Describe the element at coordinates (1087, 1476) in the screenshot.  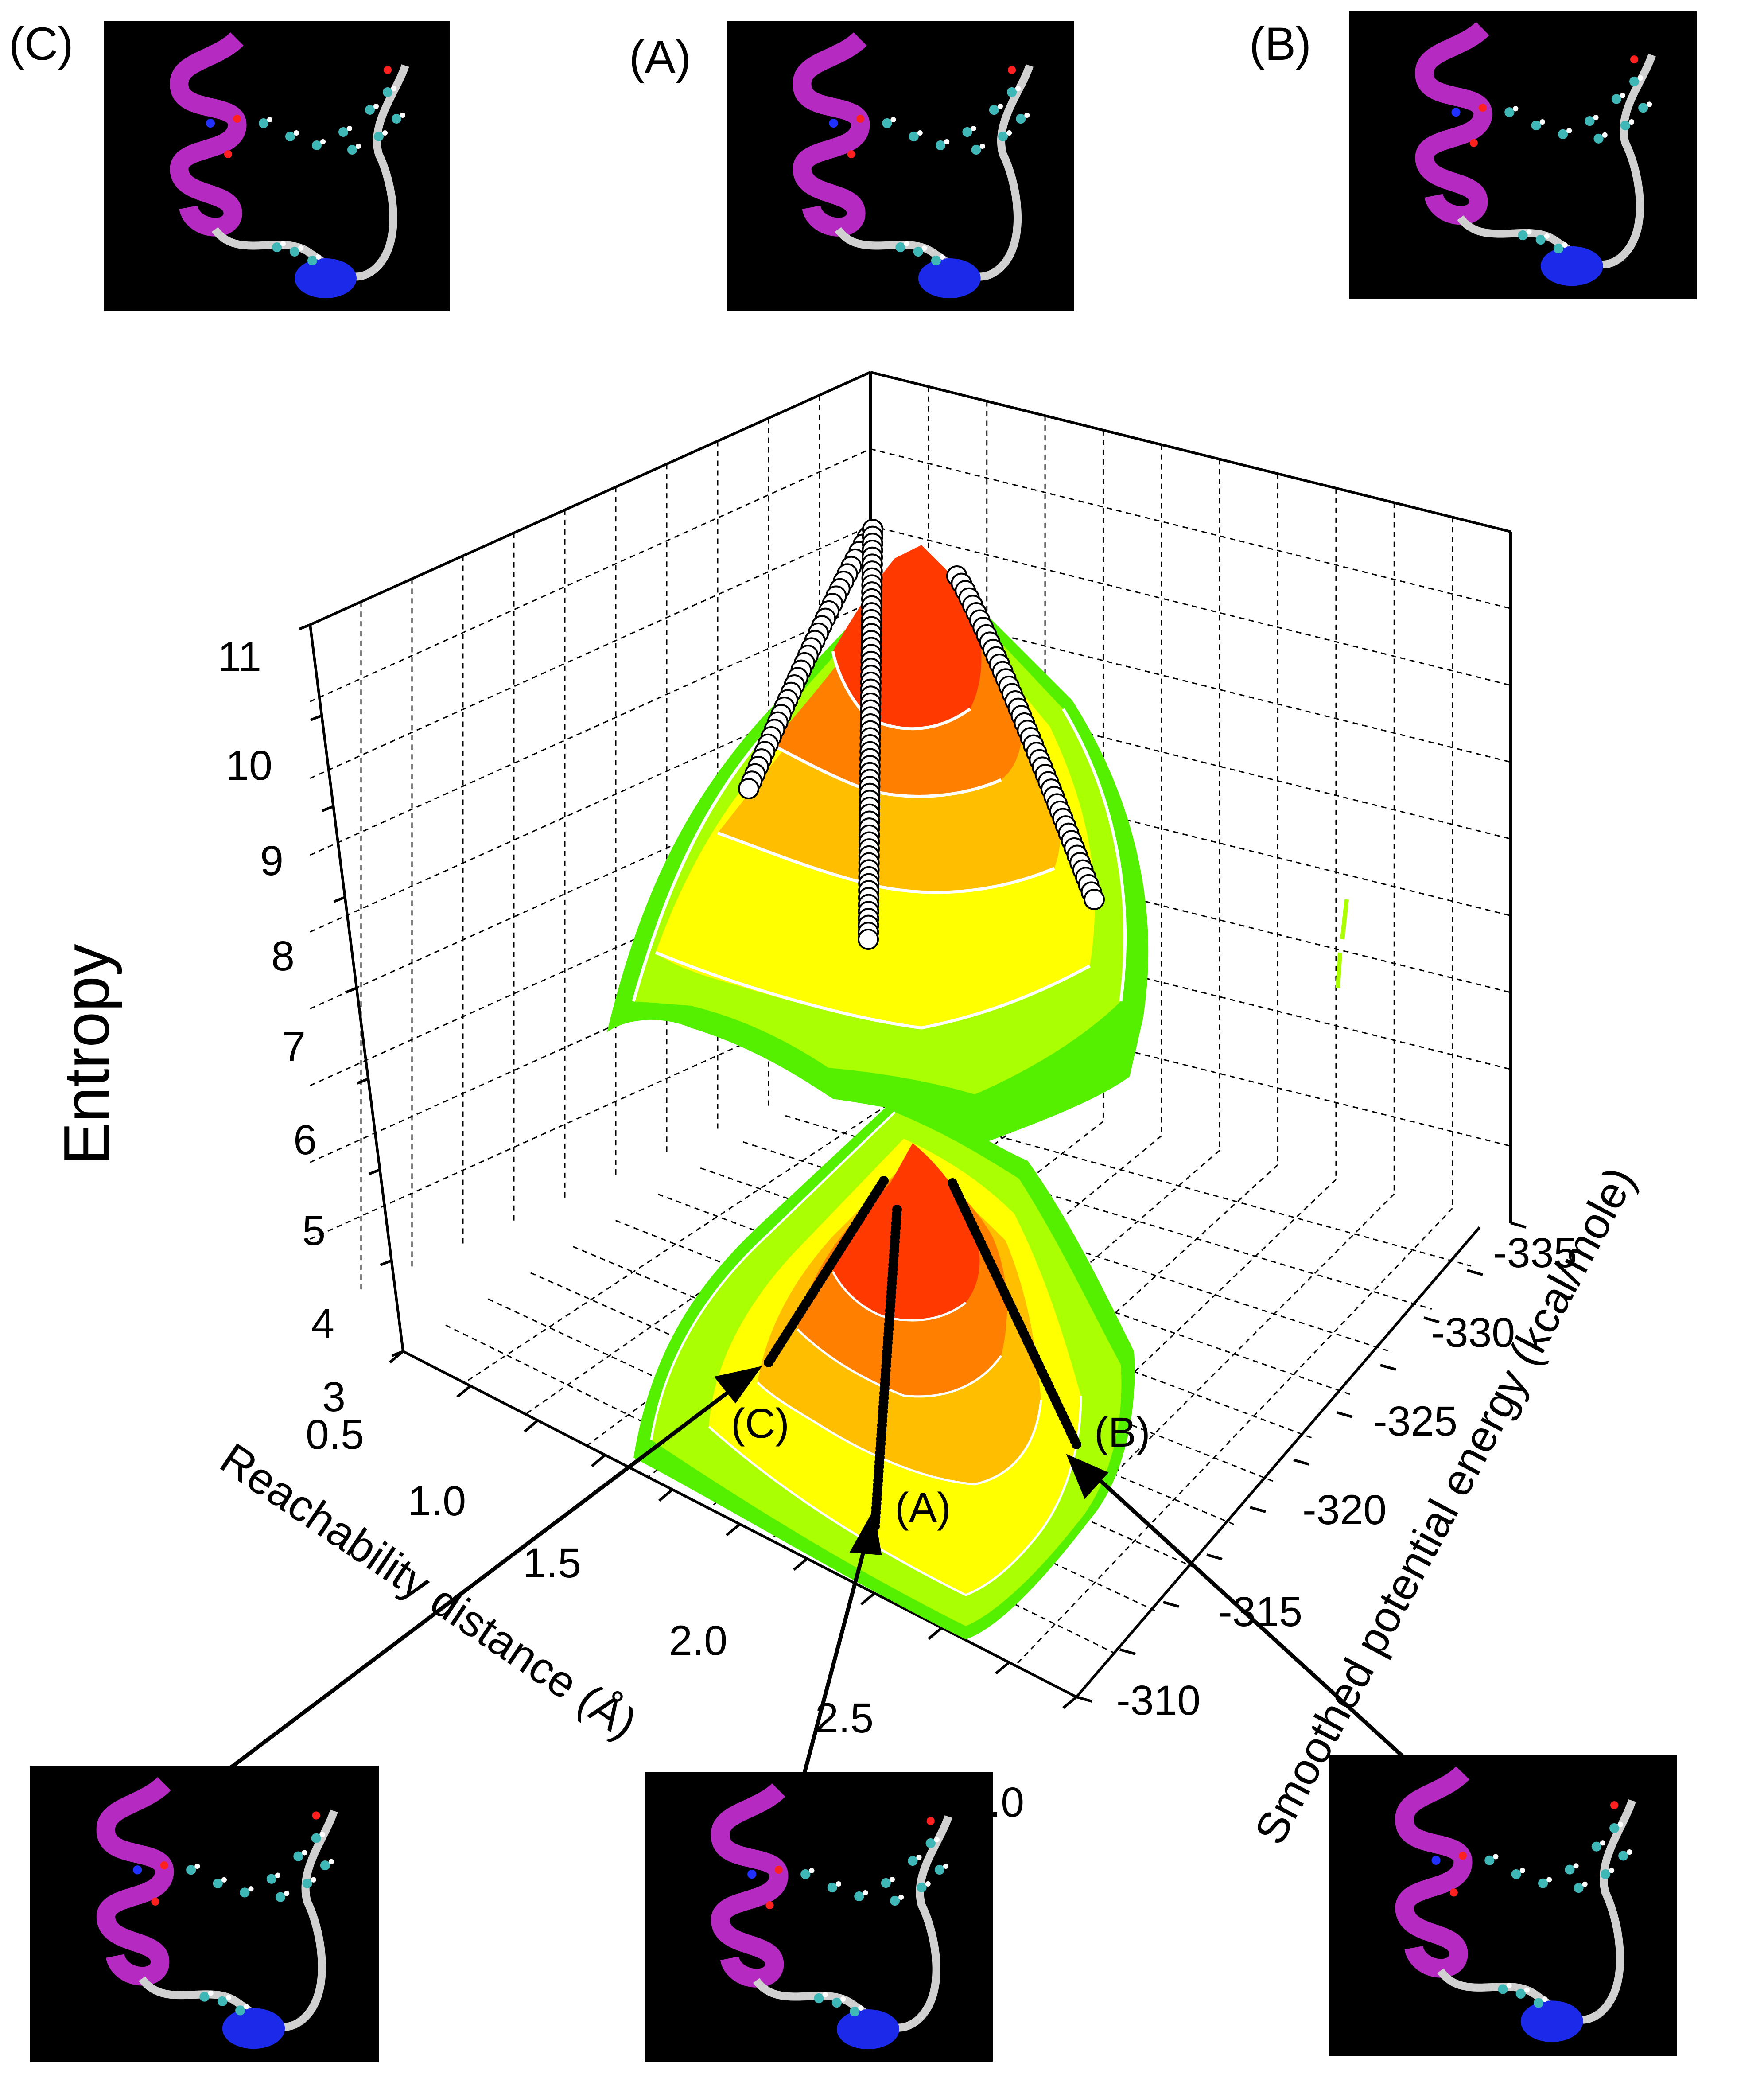
I see `arrowhead-b` at that location.